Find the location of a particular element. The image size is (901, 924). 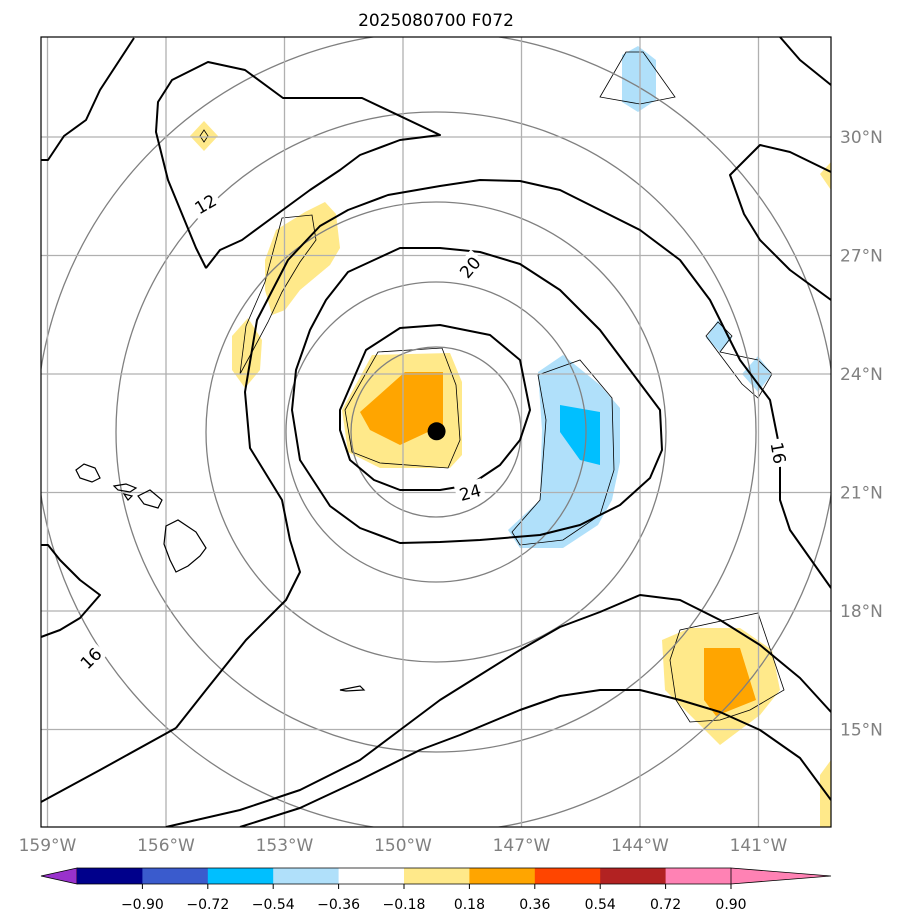

contour-label: 16 is located at coordinates (779, 453).